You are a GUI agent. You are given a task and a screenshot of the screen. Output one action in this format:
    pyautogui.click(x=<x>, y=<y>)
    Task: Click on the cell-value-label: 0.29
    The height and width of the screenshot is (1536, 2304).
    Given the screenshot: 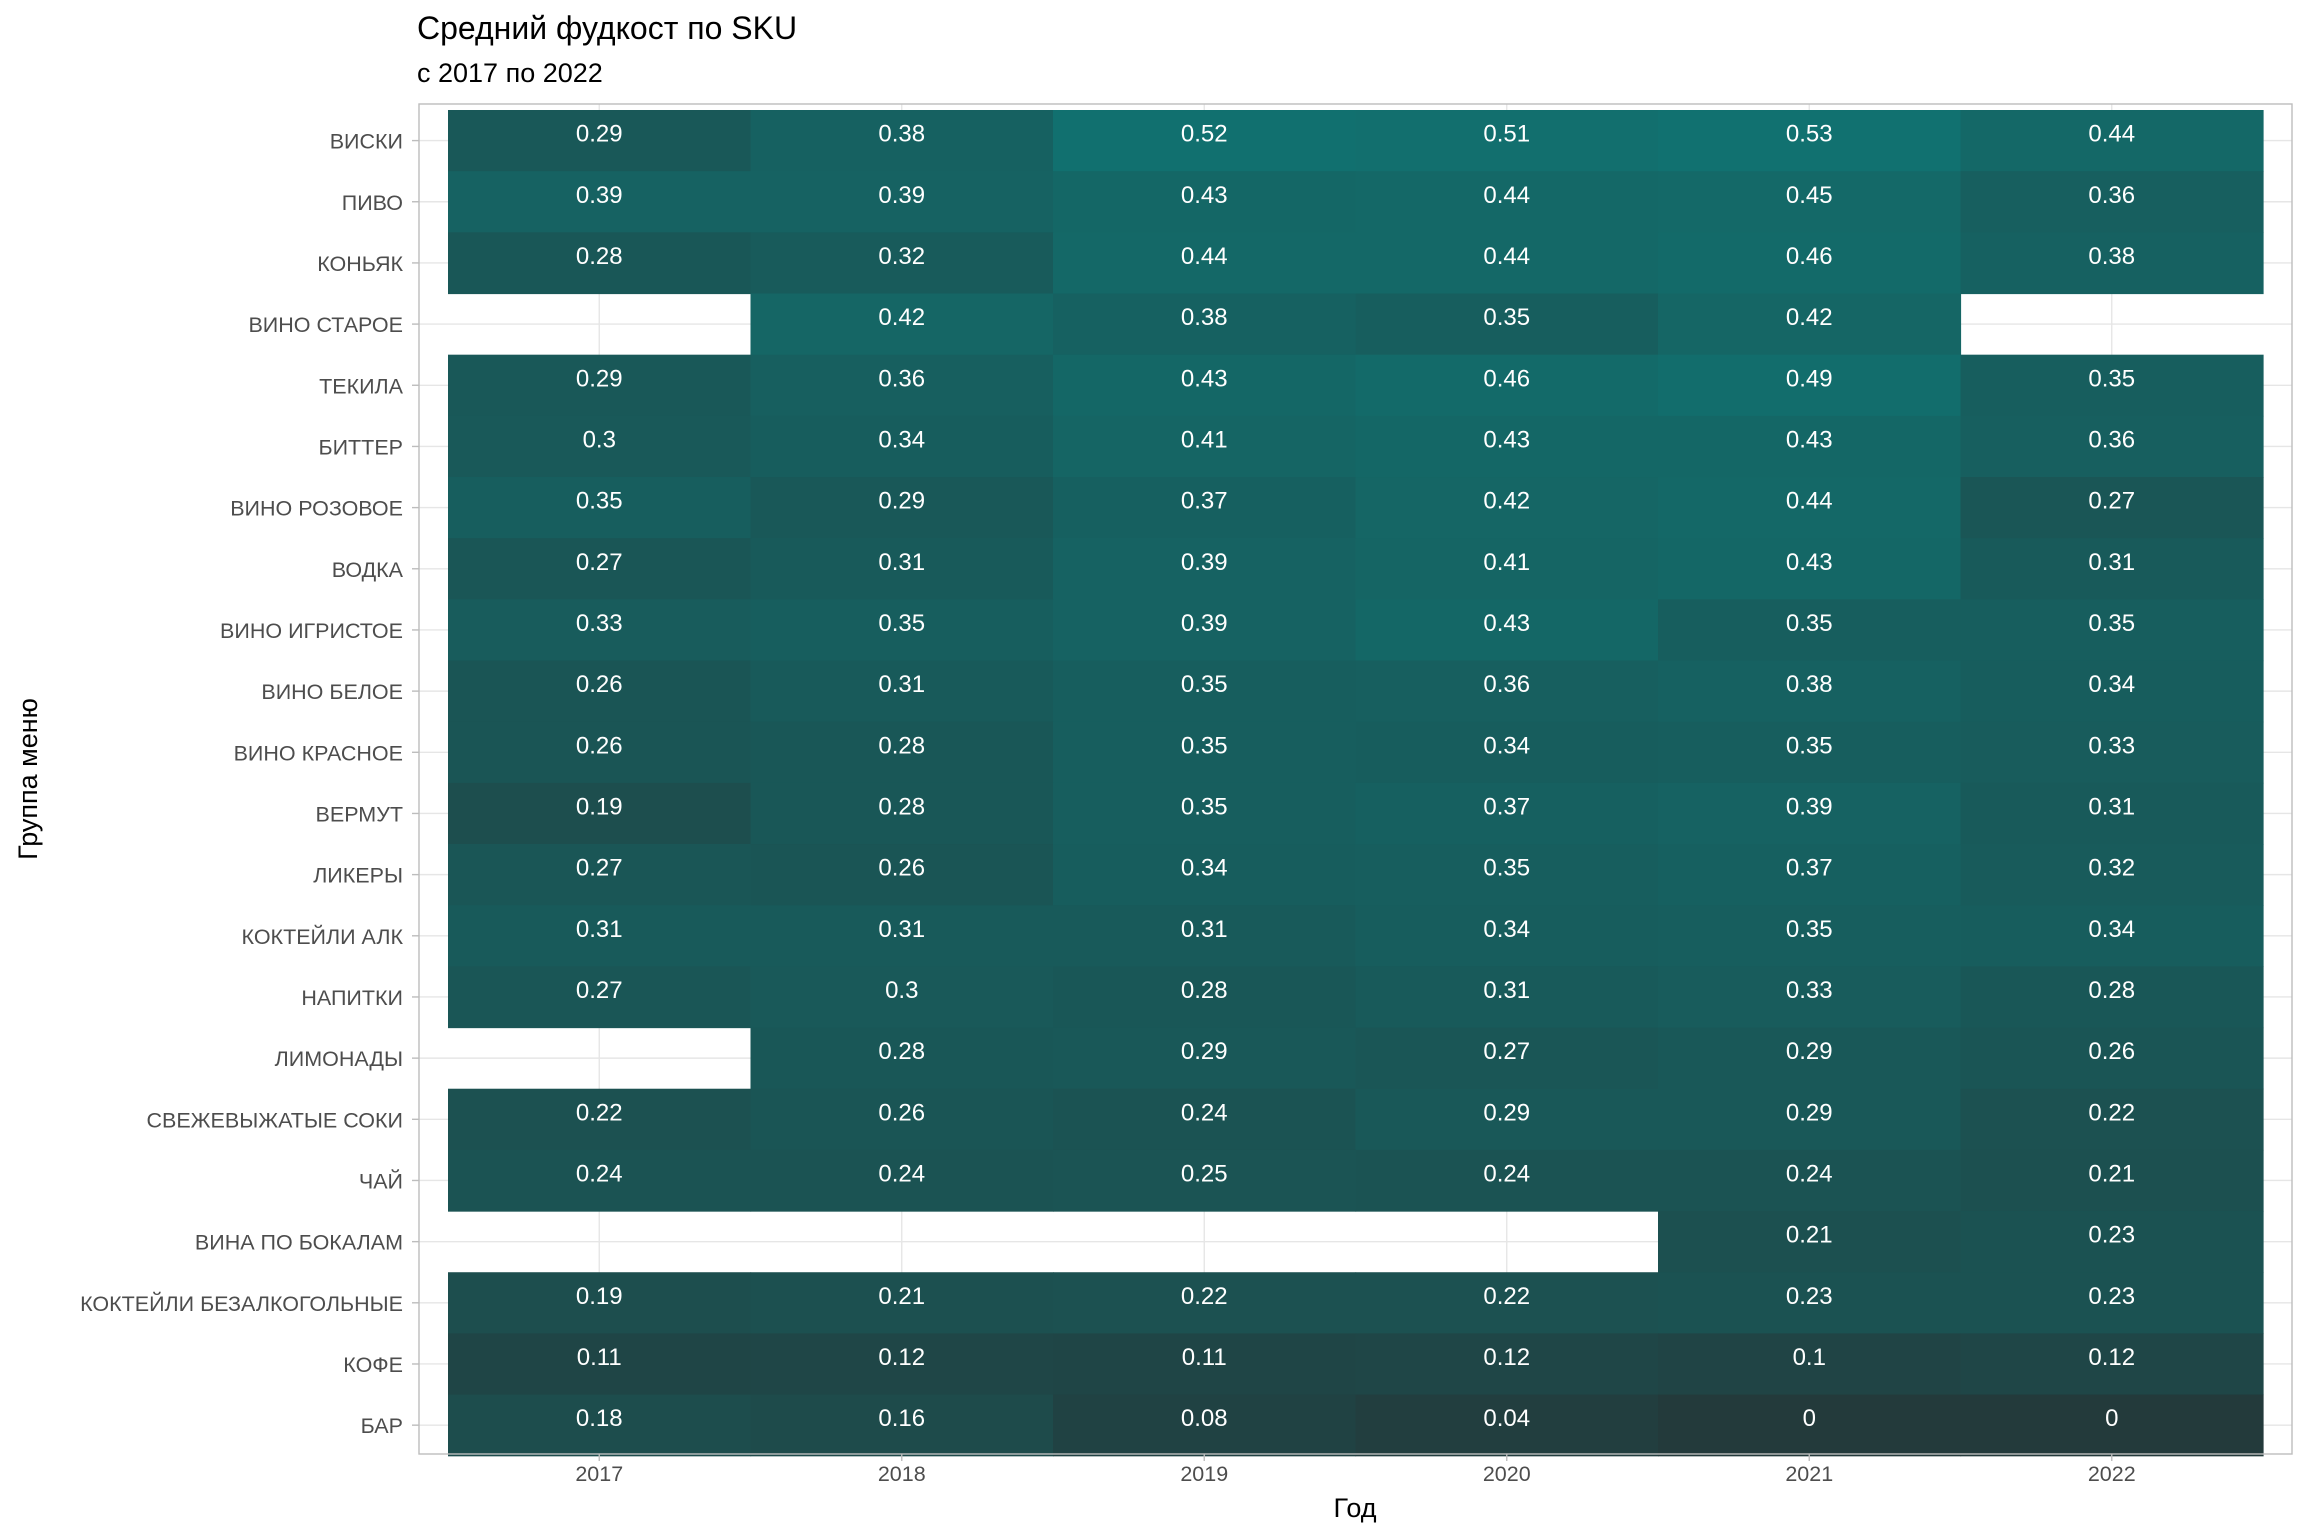 What is the action you would take?
    pyautogui.click(x=599, y=378)
    